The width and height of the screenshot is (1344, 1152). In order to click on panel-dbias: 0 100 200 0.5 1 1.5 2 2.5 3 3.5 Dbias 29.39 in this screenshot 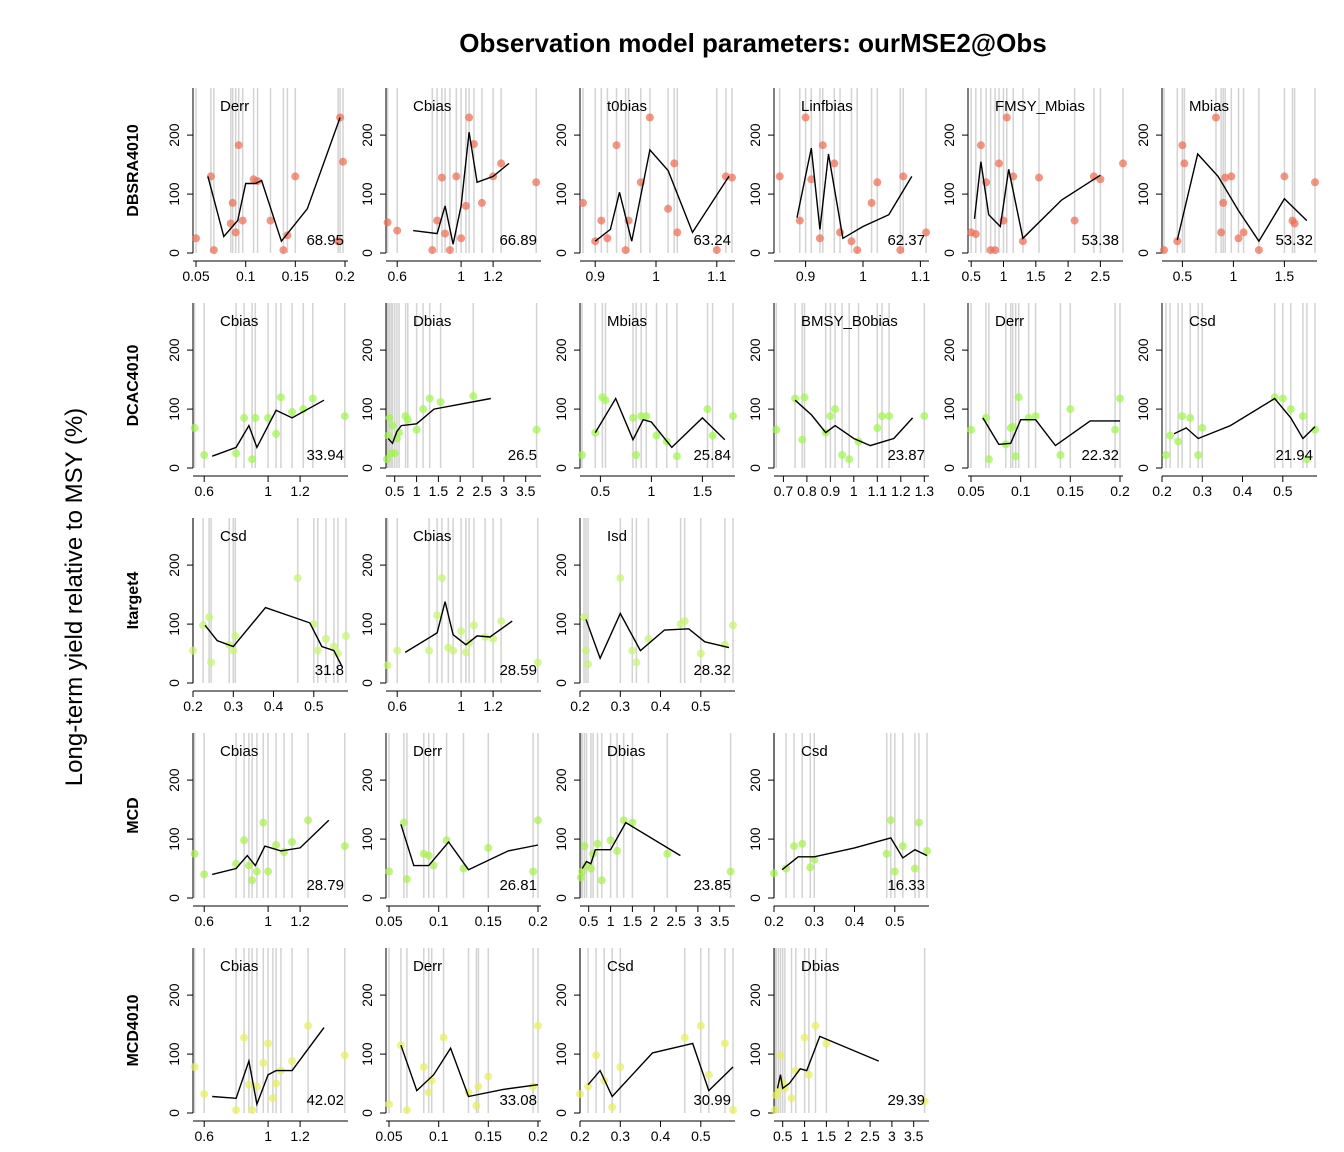, I will do `click(838, 1046)`.